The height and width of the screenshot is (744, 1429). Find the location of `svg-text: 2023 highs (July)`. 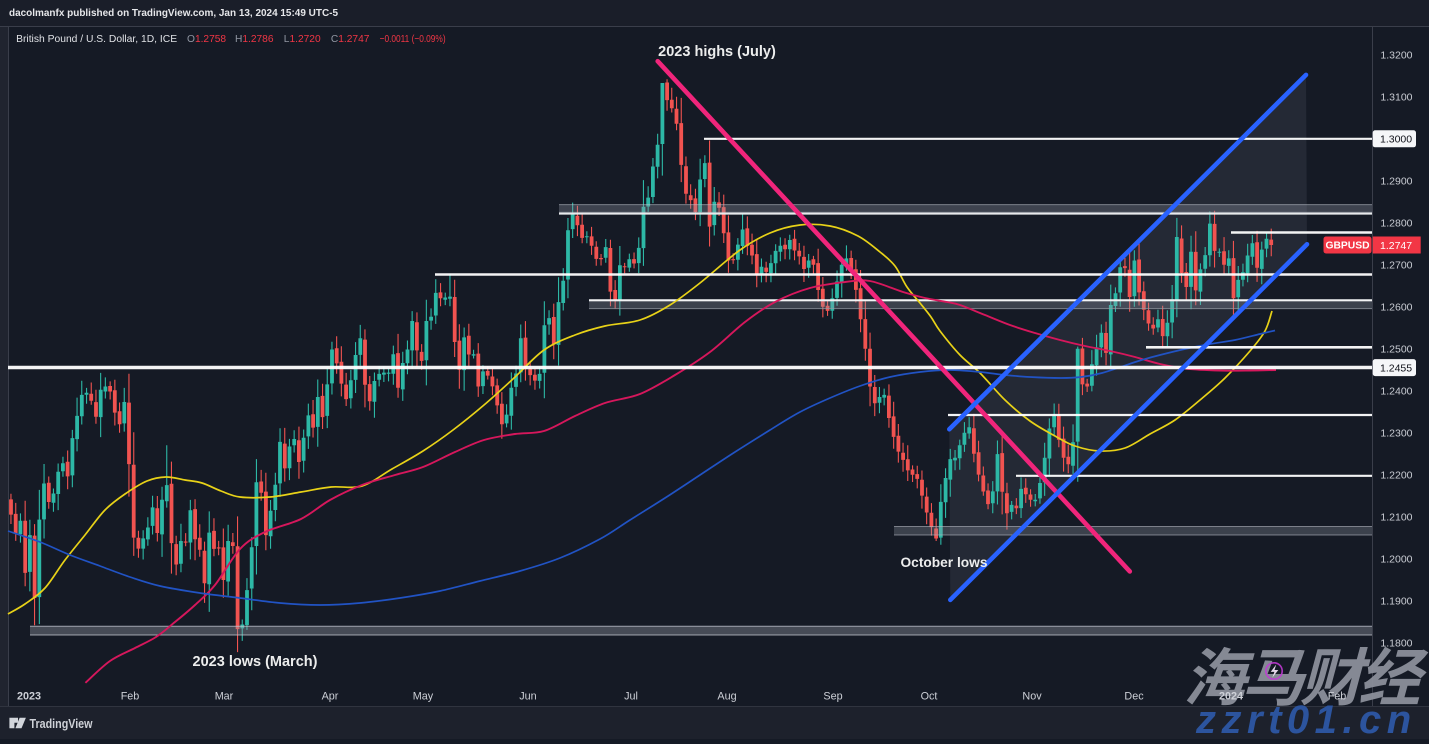

svg-text: 2023 highs (July) is located at coordinates (717, 52).